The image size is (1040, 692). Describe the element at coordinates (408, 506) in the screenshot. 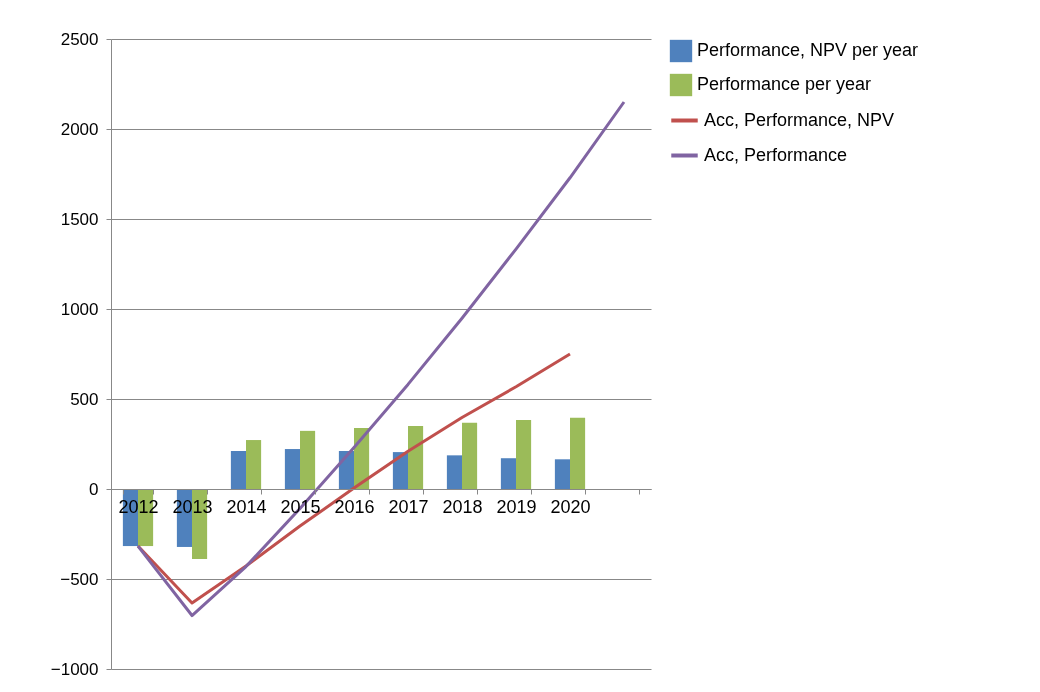

I see `x-tick-label: 2017` at that location.